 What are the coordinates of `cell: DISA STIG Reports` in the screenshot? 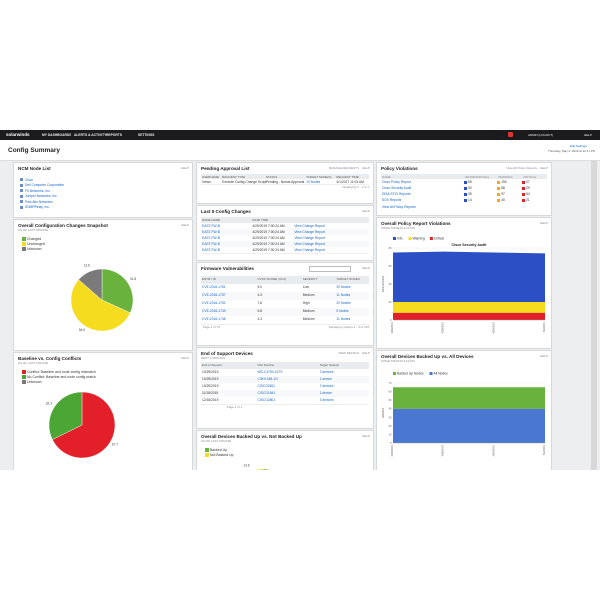 It's located at (396, 194).